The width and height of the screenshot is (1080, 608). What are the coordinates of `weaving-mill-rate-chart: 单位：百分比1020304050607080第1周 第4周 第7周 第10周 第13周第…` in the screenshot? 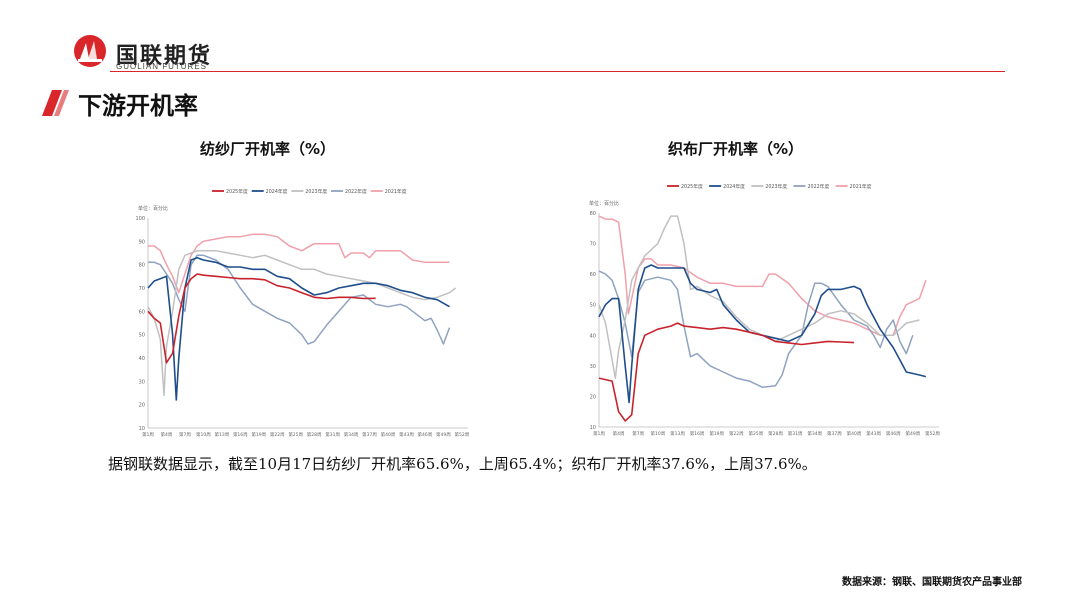 It's located at (764, 310).